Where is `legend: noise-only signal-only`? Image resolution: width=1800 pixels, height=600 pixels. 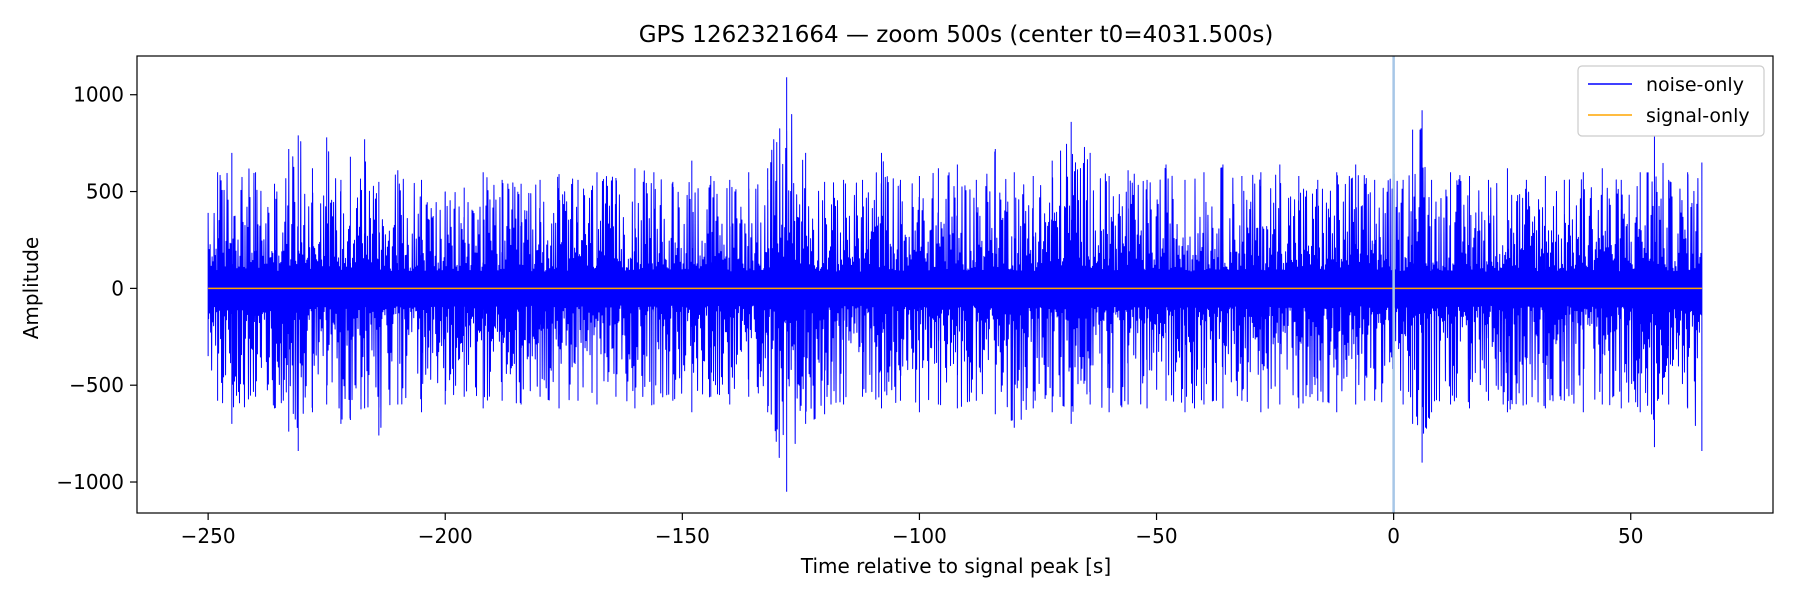 legend: noise-only signal-only is located at coordinates (1671, 101).